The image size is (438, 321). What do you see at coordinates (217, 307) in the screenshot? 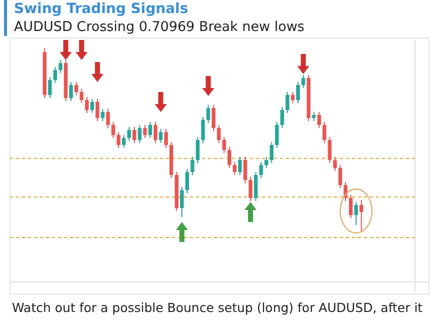
I see `text: Watch out for a possible Bounce setup (long) for AUDUSD, after it` at bounding box center [217, 307].